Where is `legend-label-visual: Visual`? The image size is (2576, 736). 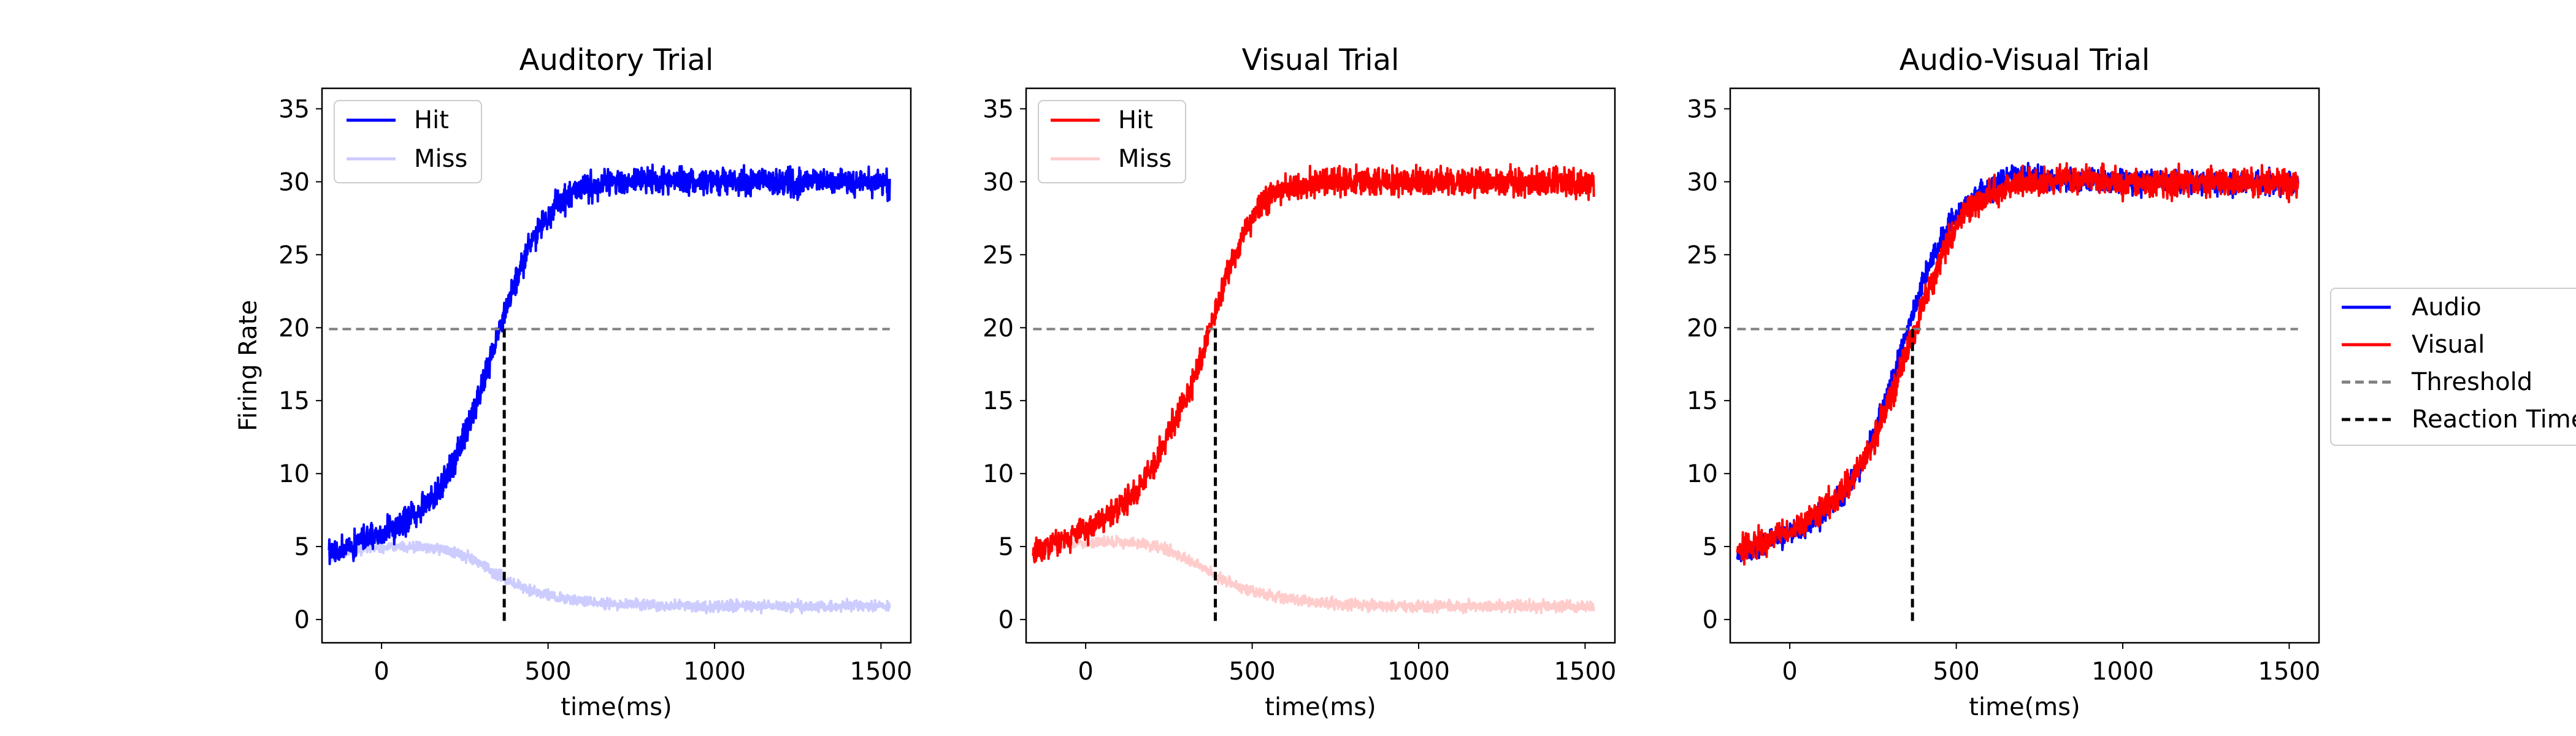 legend-label-visual: Visual is located at coordinates (2448, 345).